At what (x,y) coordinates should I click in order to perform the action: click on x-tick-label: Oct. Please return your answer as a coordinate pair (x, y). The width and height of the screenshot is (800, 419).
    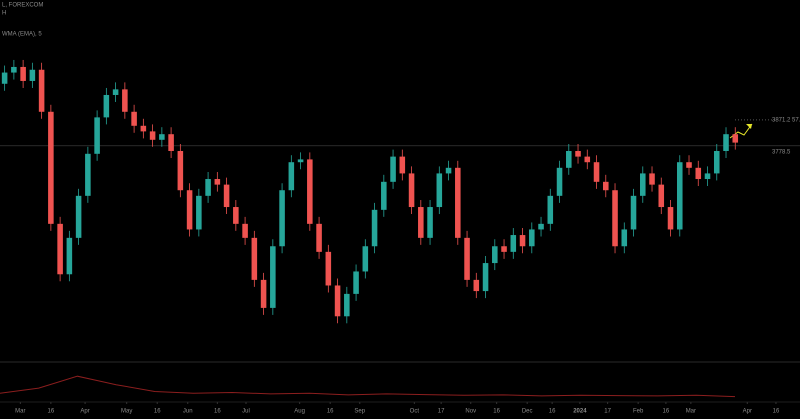
    Looking at the image, I should click on (415, 412).